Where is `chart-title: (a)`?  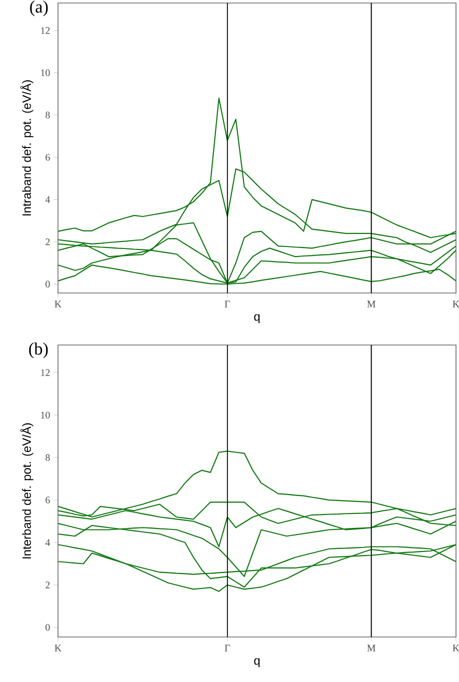 chart-title: (a) is located at coordinates (39, 8).